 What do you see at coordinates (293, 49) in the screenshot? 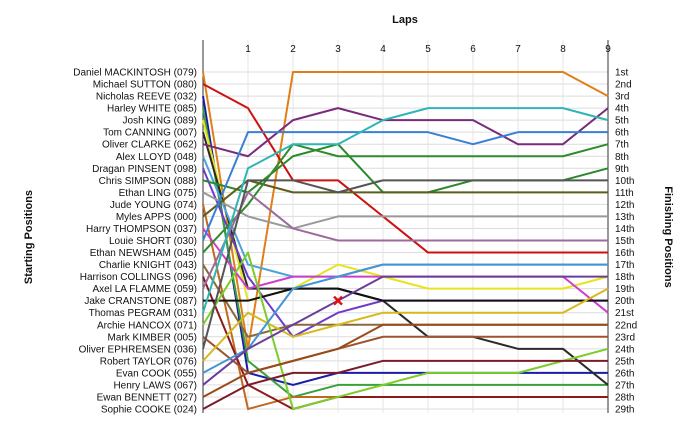
I see `x-tick-label: 2` at bounding box center [293, 49].